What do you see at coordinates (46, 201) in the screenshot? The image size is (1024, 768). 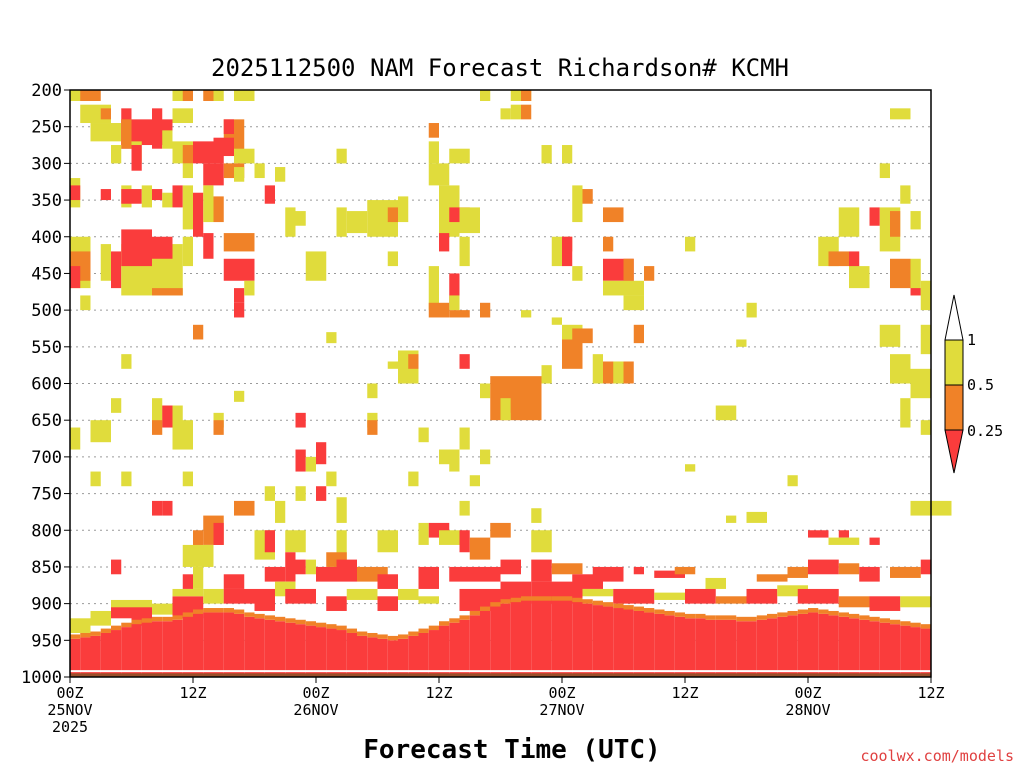 I see `y-tick-label: 350` at bounding box center [46, 201].